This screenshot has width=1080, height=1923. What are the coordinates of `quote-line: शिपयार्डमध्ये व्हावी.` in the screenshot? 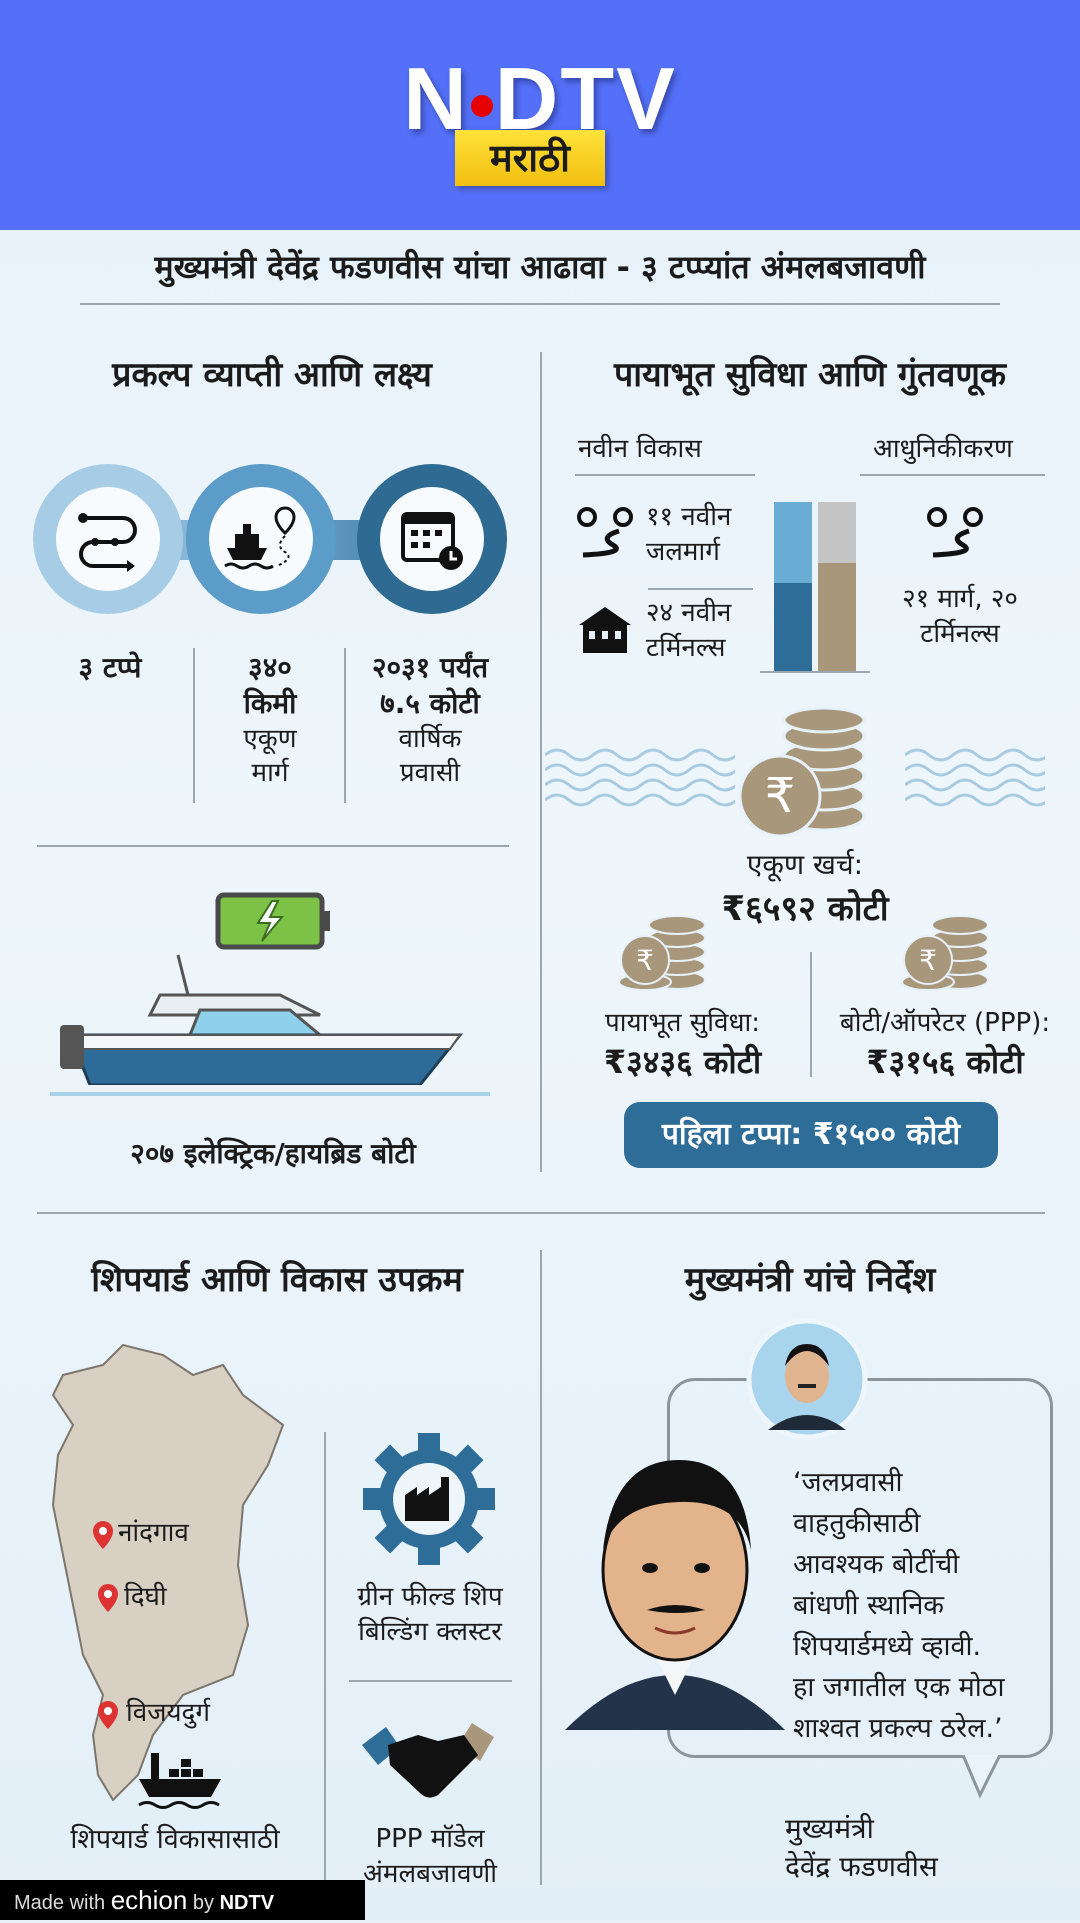 It's located at (887, 1646).